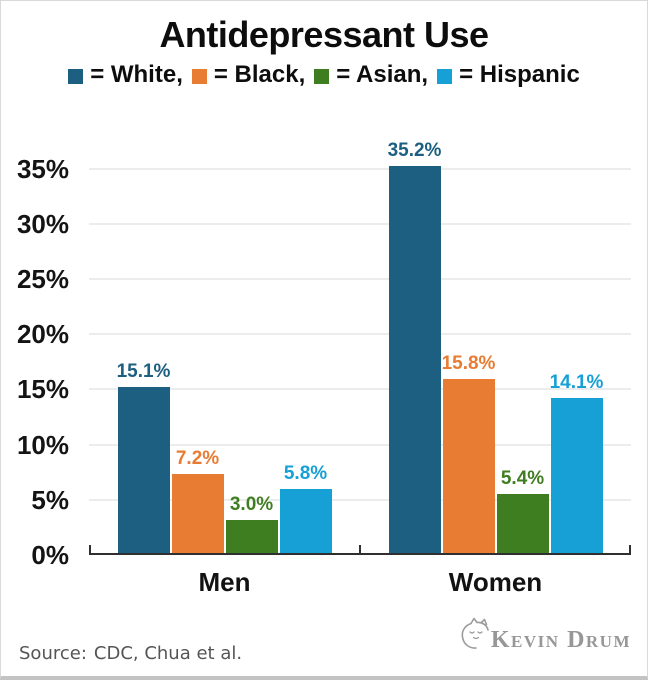  What do you see at coordinates (325, 640) in the screenshot?
I see `footer: Source: CDC, Chua et al. Kevin Drum` at bounding box center [325, 640].